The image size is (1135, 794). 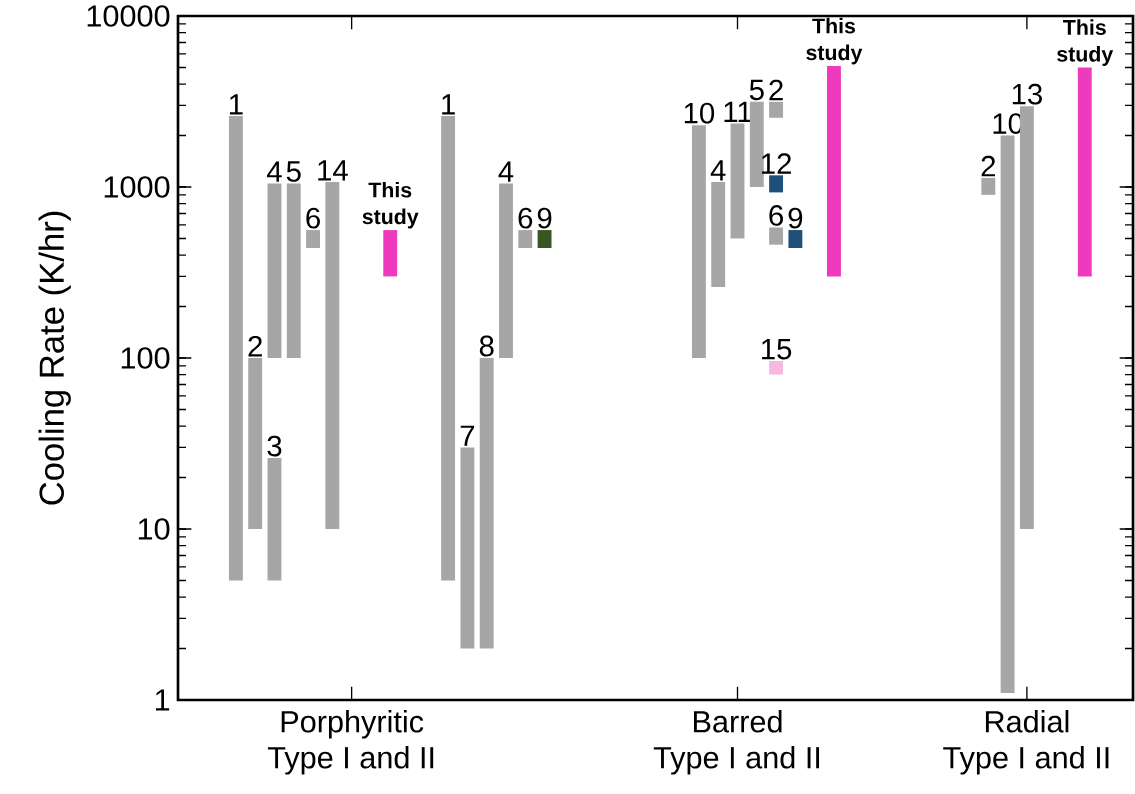 What do you see at coordinates (162, 700) in the screenshot?
I see `y-tick-label: 1` at bounding box center [162, 700].